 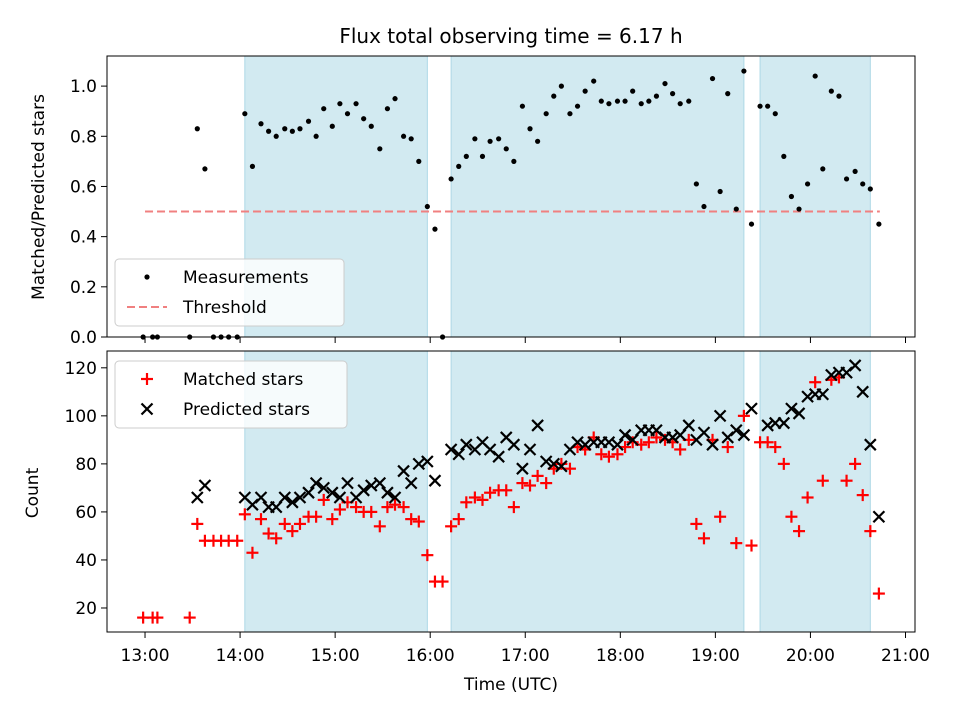 I want to click on x-tick-label: 14:00, so click(x=240, y=656).